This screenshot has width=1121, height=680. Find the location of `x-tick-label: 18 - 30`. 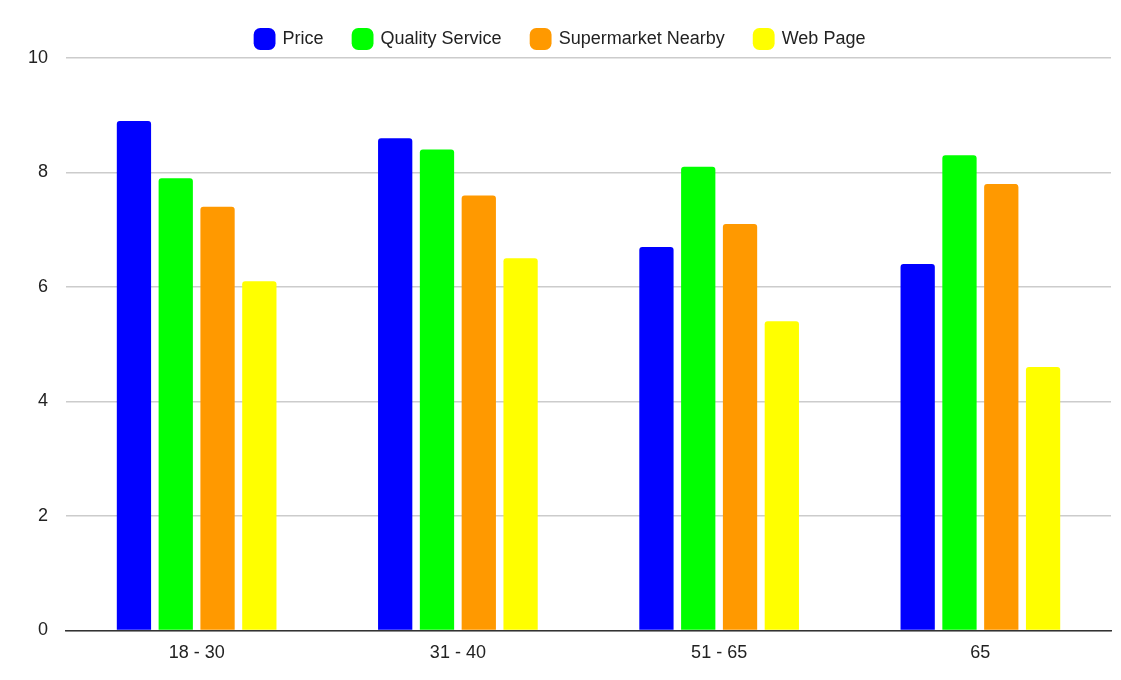

x-tick-label: 18 - 30 is located at coordinates (196, 652).